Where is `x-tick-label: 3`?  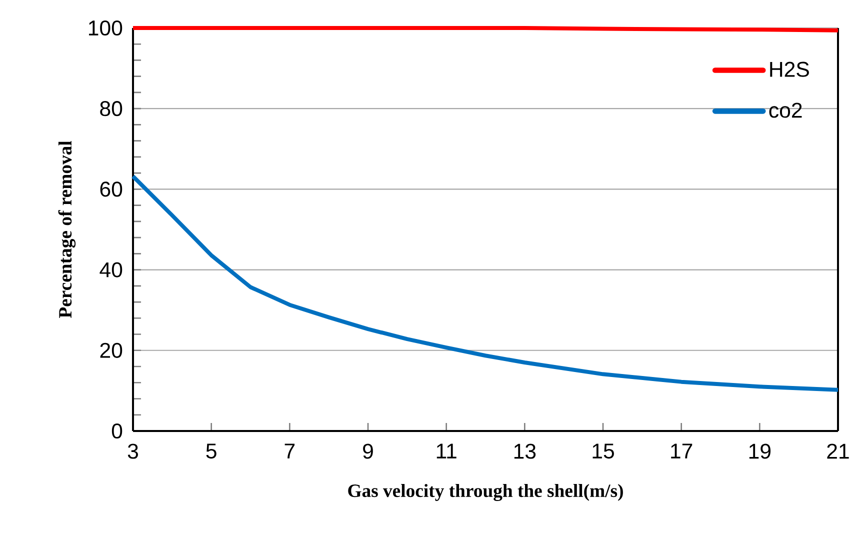
x-tick-label: 3 is located at coordinates (133, 451).